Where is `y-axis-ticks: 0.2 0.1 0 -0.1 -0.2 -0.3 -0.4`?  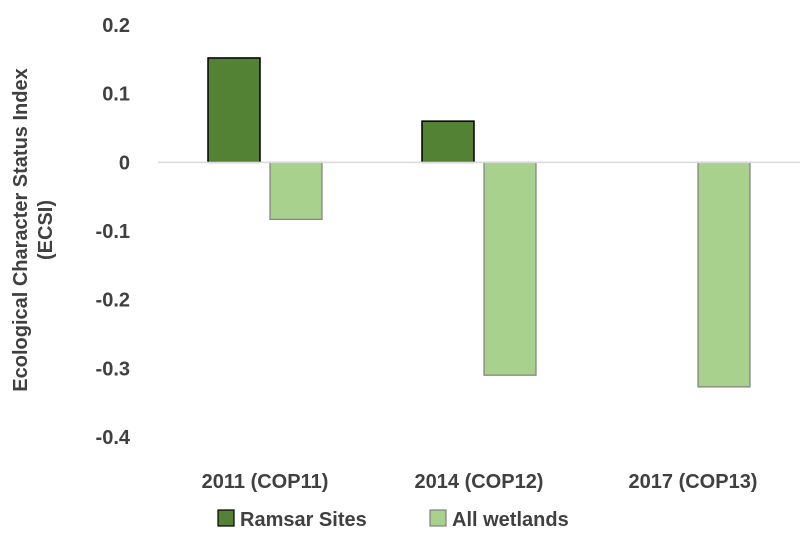
y-axis-ticks: 0.2 0.1 0 -0.1 -0.2 -0.3 -0.4 is located at coordinates (113, 232).